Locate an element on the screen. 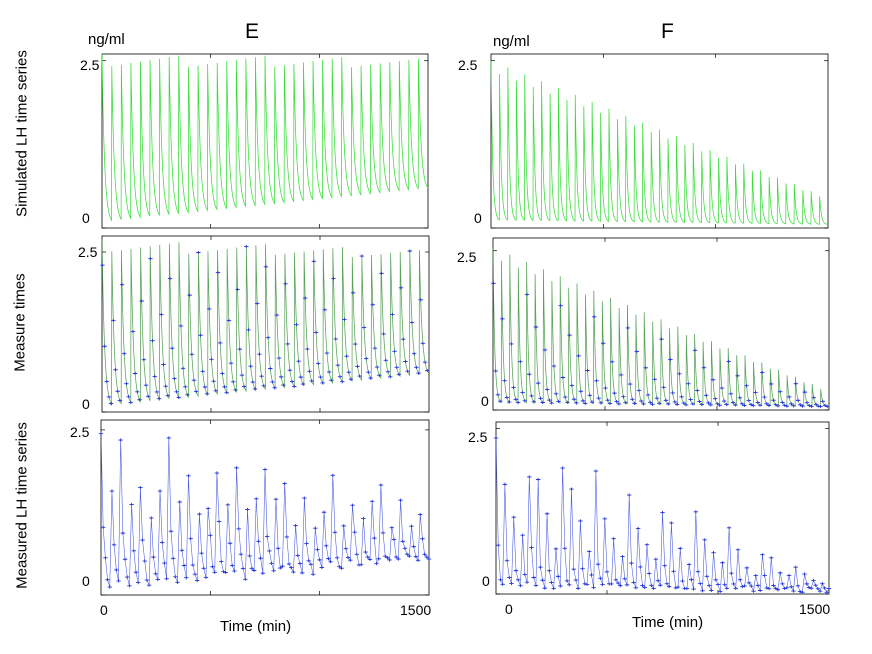 The width and height of the screenshot is (872, 654). row-label-measure-times: Measure times is located at coordinates (20, 322).